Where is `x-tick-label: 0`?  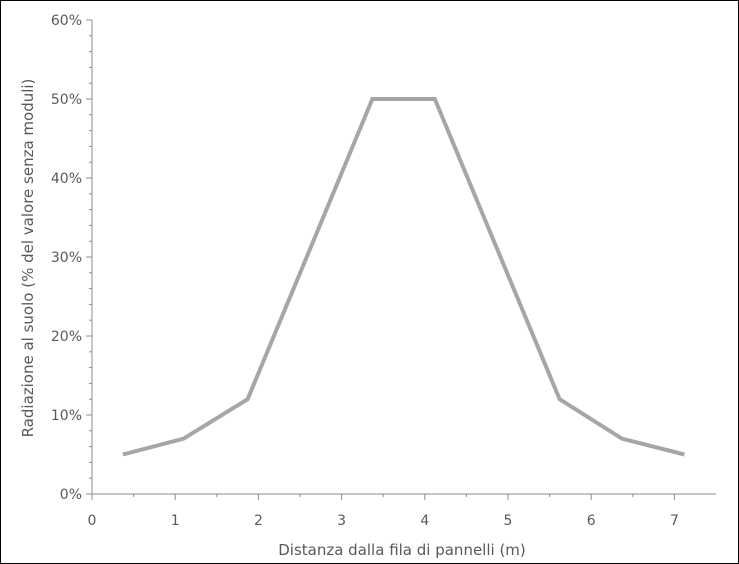
x-tick-label: 0 is located at coordinates (92, 521).